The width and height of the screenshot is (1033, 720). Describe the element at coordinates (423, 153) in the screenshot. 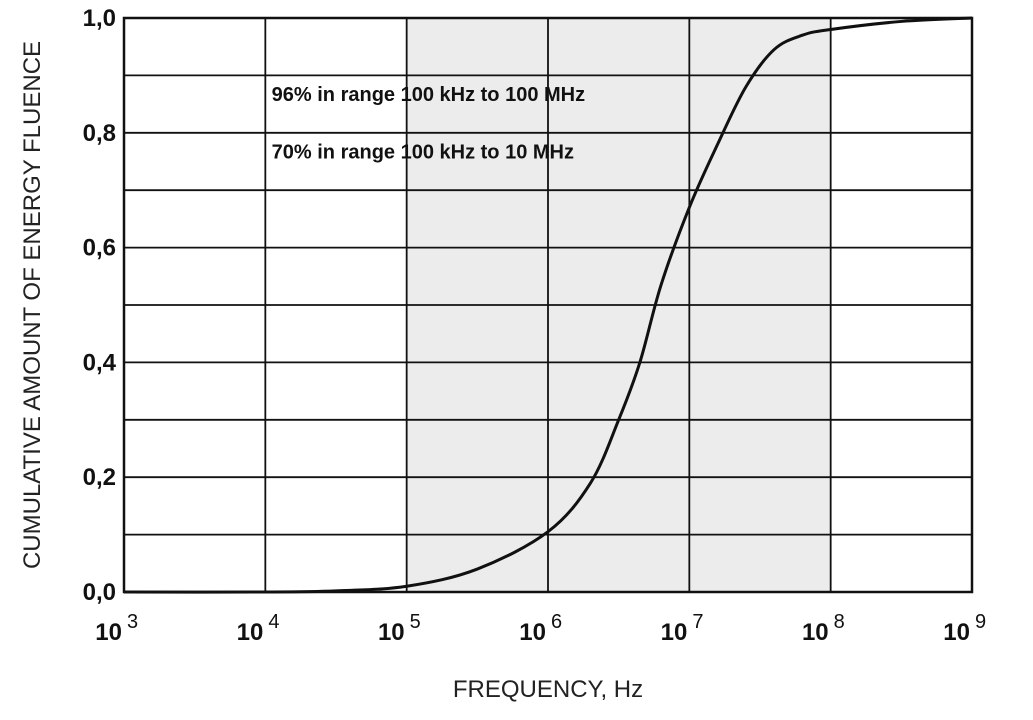

I see `annotation-text: 70% in range 100 kHz to 10 MHz` at that location.